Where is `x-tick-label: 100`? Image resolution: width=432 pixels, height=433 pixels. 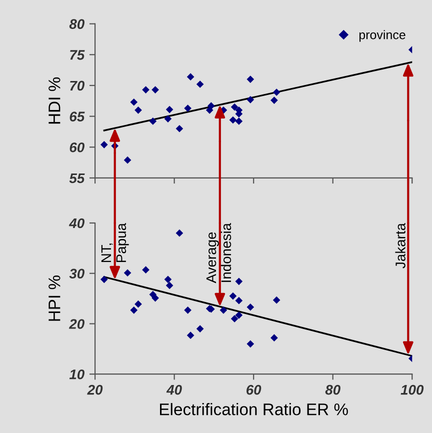 x-tick-label: 100 is located at coordinates (412, 389).